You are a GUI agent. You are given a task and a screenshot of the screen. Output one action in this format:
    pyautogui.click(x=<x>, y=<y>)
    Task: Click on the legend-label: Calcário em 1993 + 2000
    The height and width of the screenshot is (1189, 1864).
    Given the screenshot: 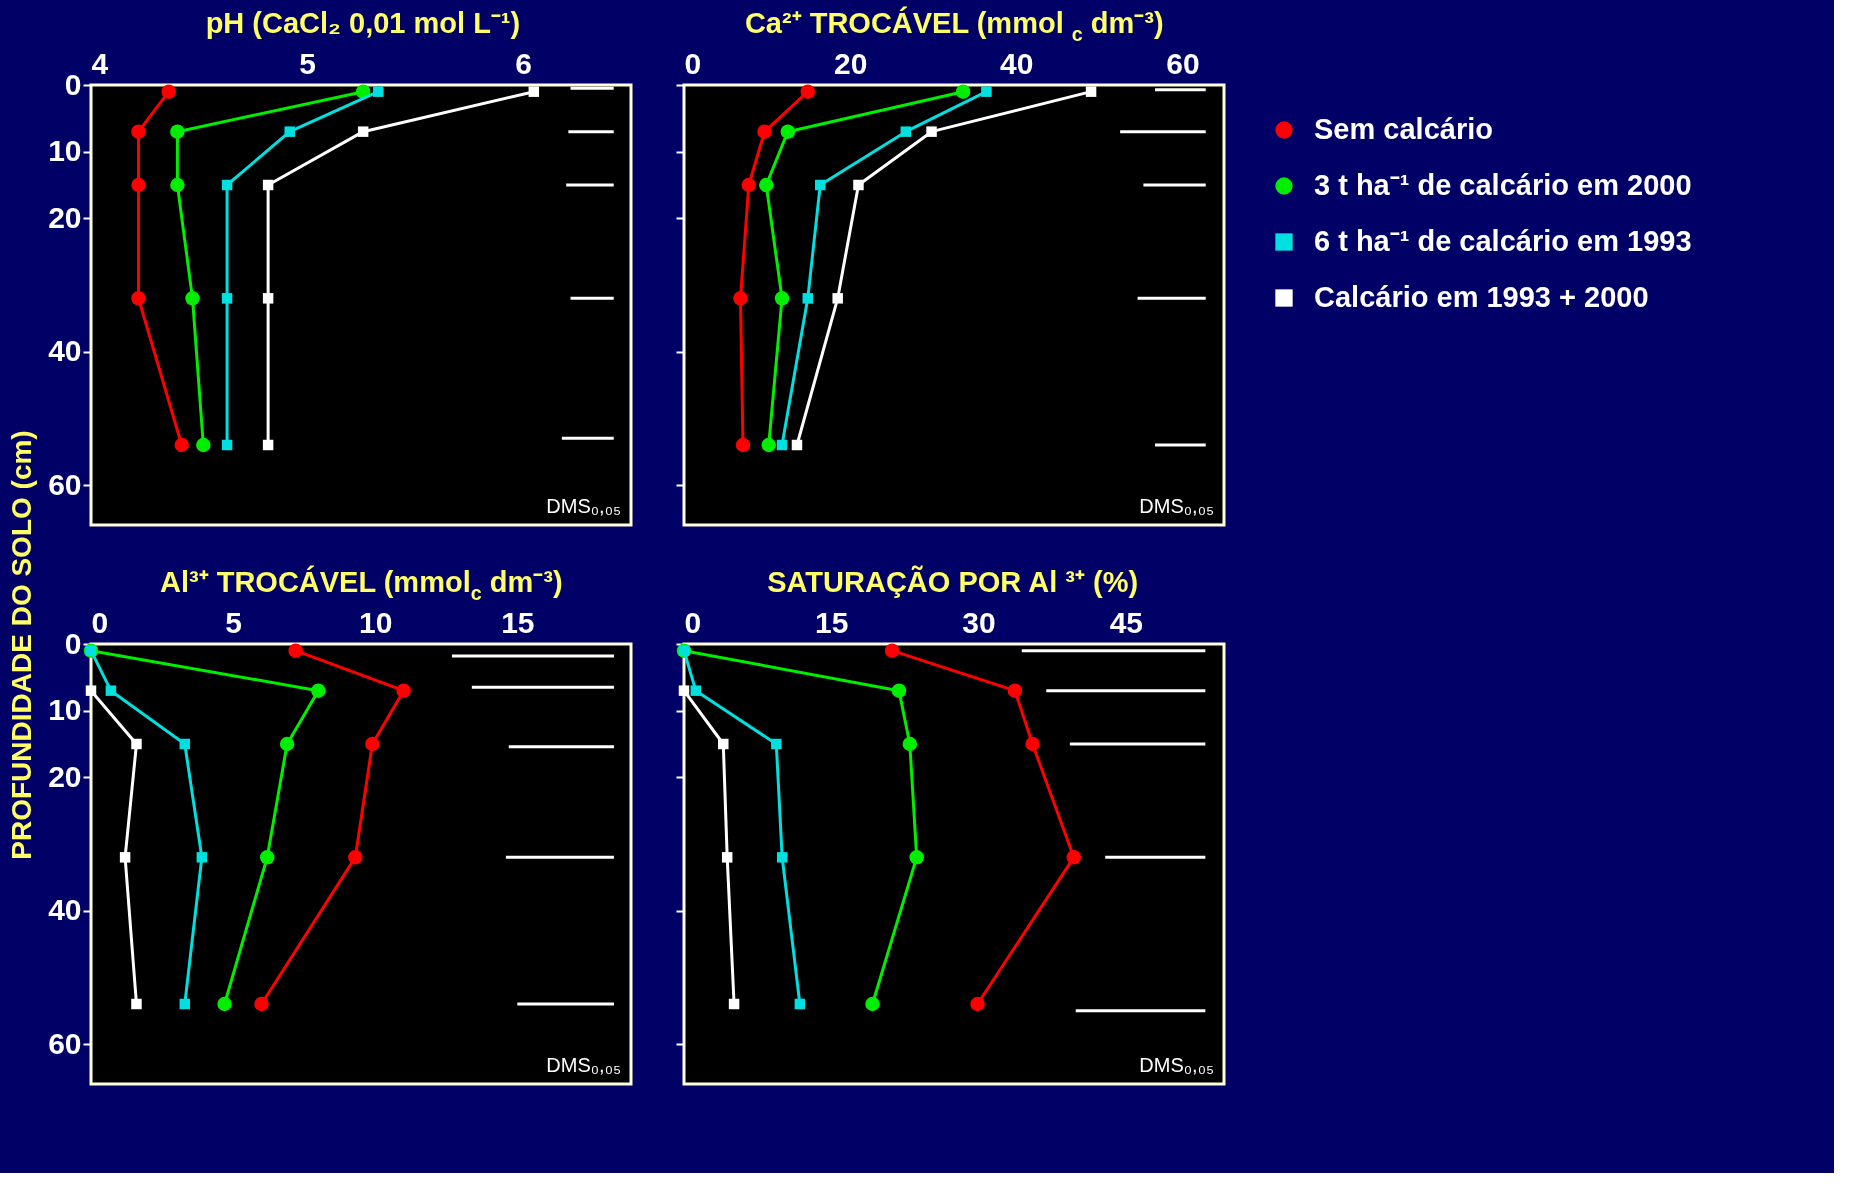 What is the action you would take?
    pyautogui.click(x=1481, y=297)
    